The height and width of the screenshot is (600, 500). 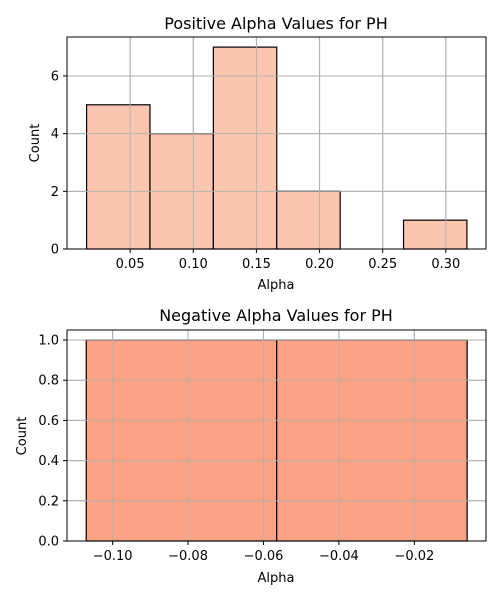 What do you see at coordinates (414, 556) in the screenshot?
I see `x-tick-label: −0.02` at bounding box center [414, 556].